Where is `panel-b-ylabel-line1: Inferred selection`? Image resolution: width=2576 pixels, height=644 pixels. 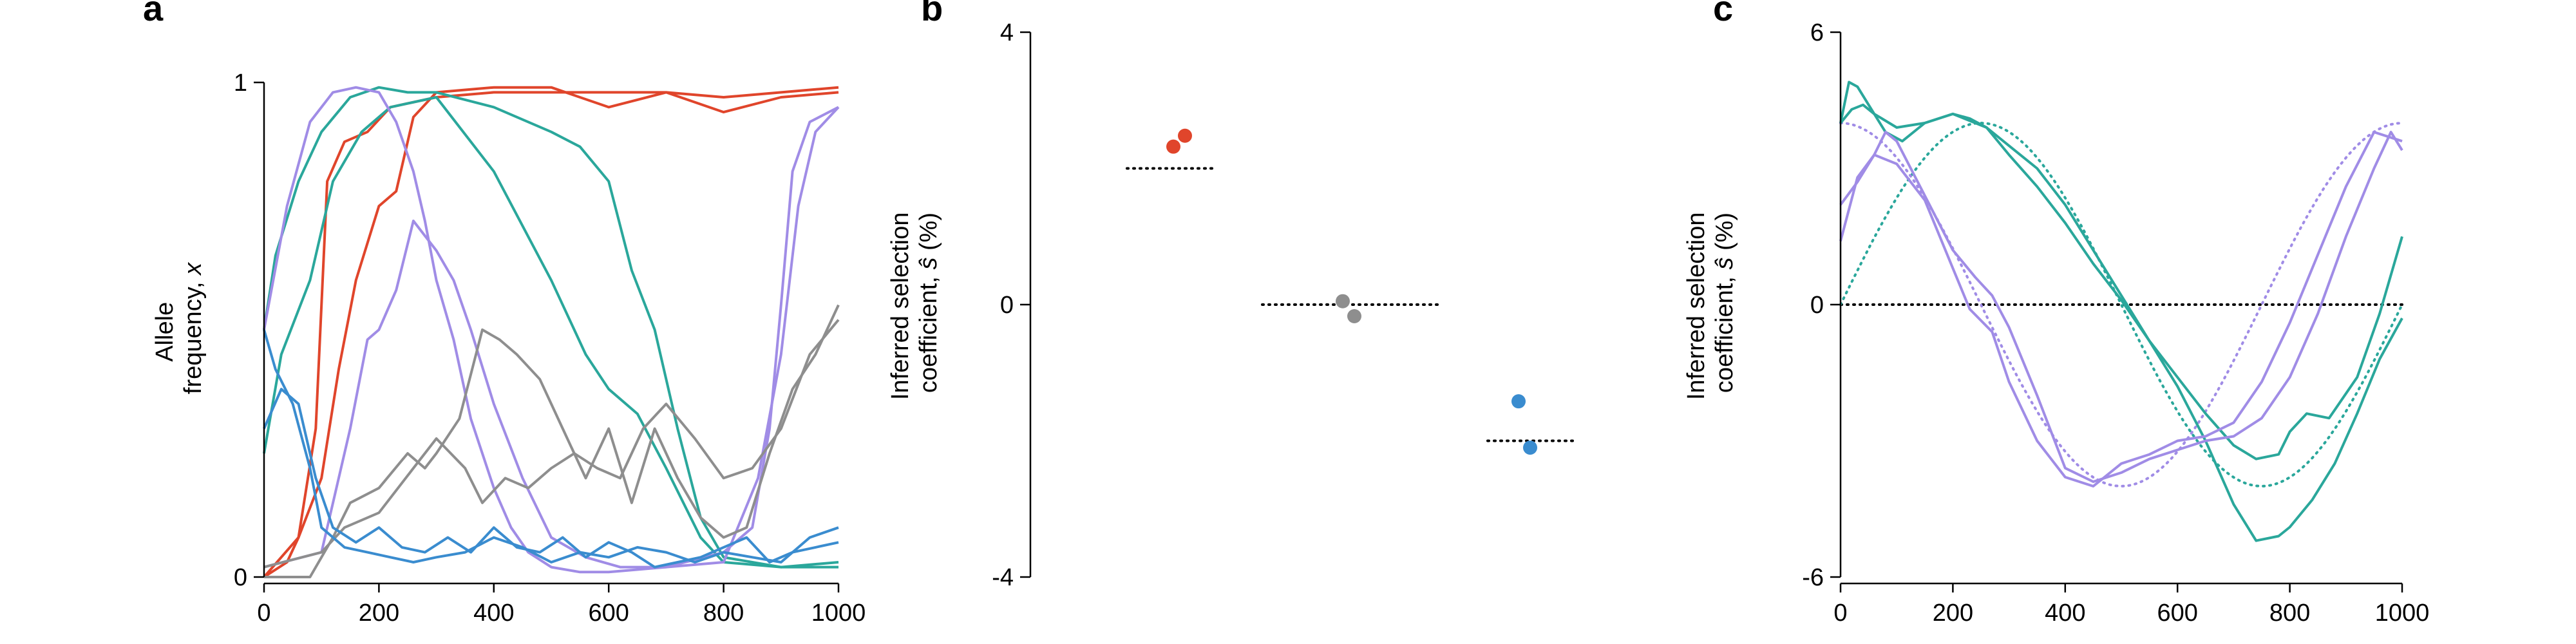
panel-b-ylabel-line1: Inferred selection is located at coordinates (901, 307).